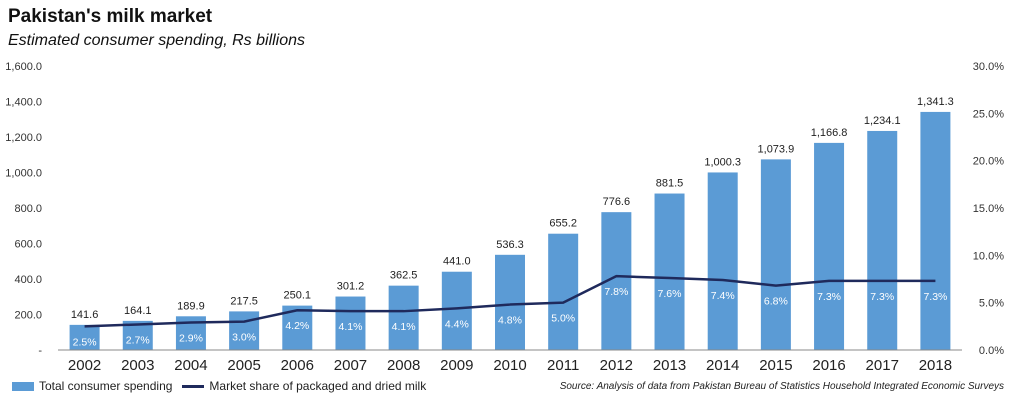 The image size is (1024, 407). What do you see at coordinates (988, 67) in the screenshot?
I see `right-tick-label: 30.0%` at bounding box center [988, 67].